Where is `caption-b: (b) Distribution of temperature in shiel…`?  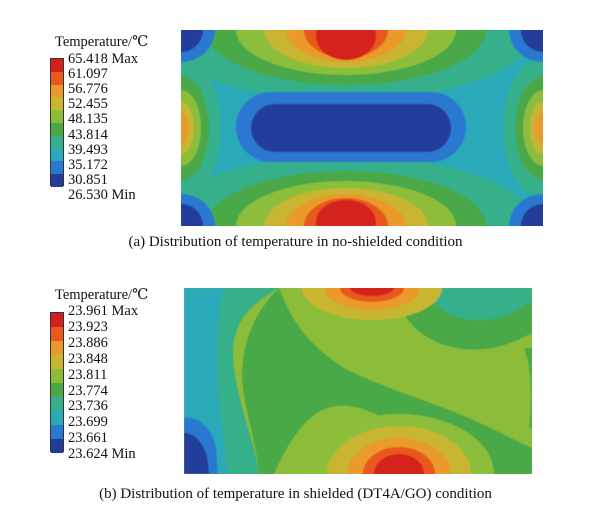
caption-b: (b) Distribution of temperature in shiel… is located at coordinates (295, 494).